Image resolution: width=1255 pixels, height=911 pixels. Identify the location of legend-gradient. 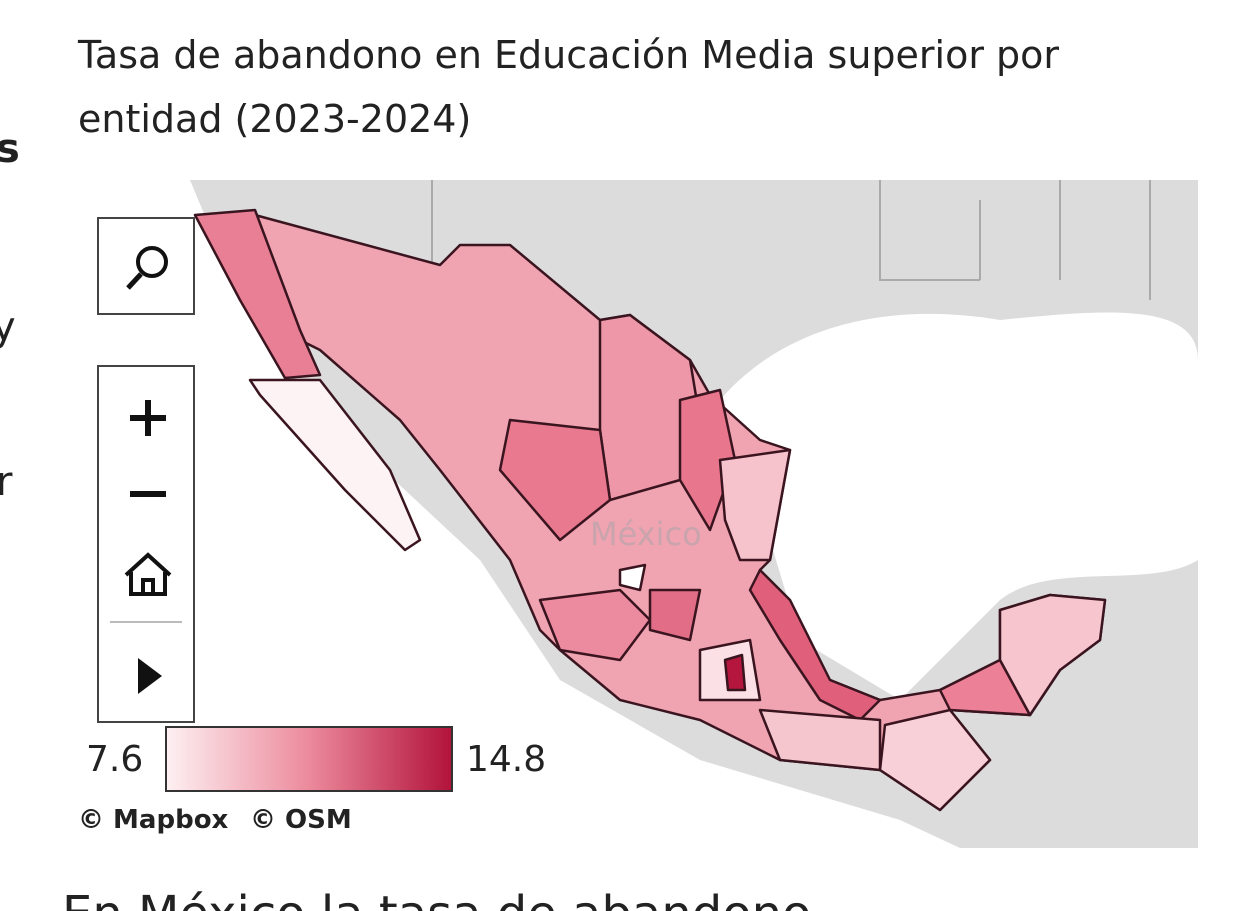
(309, 759).